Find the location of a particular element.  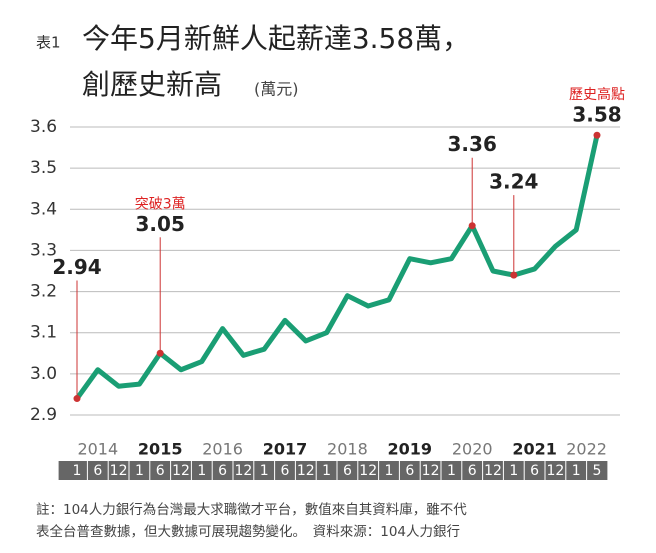

y-tick-label: 3.5 is located at coordinates (43, 168).